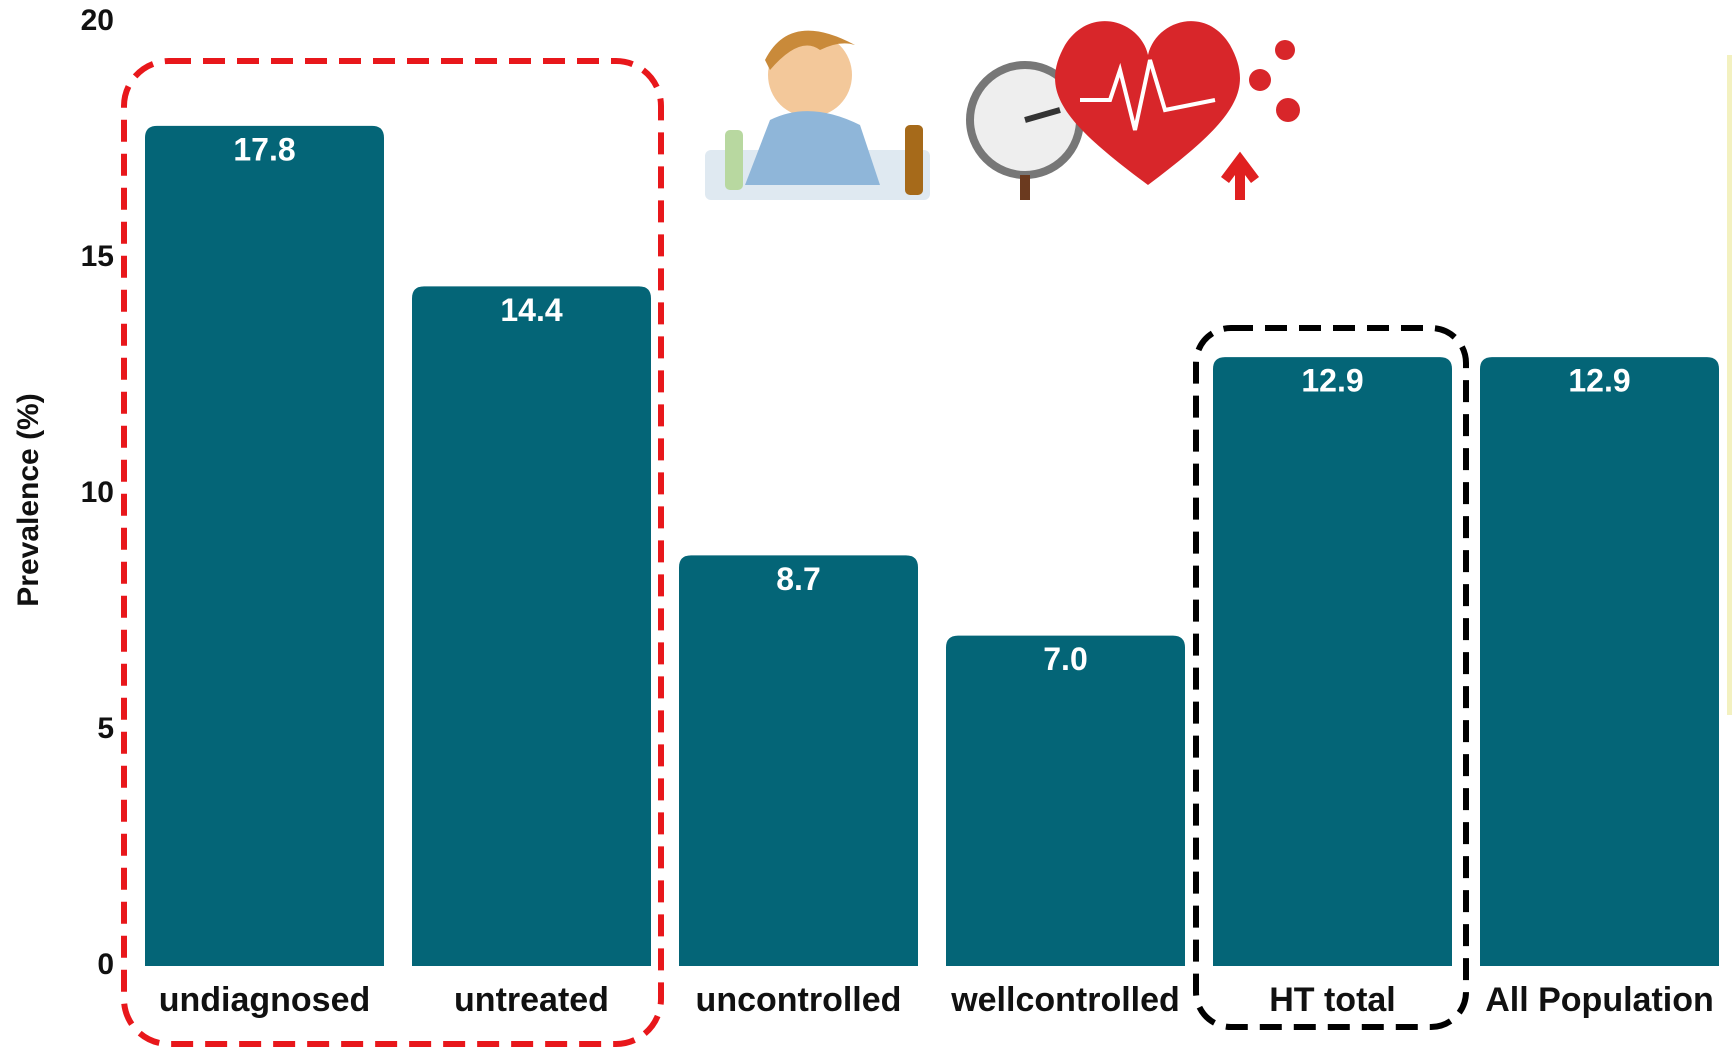  Describe the element at coordinates (1065, 659) in the screenshot. I see `value-label: 7.0` at that location.